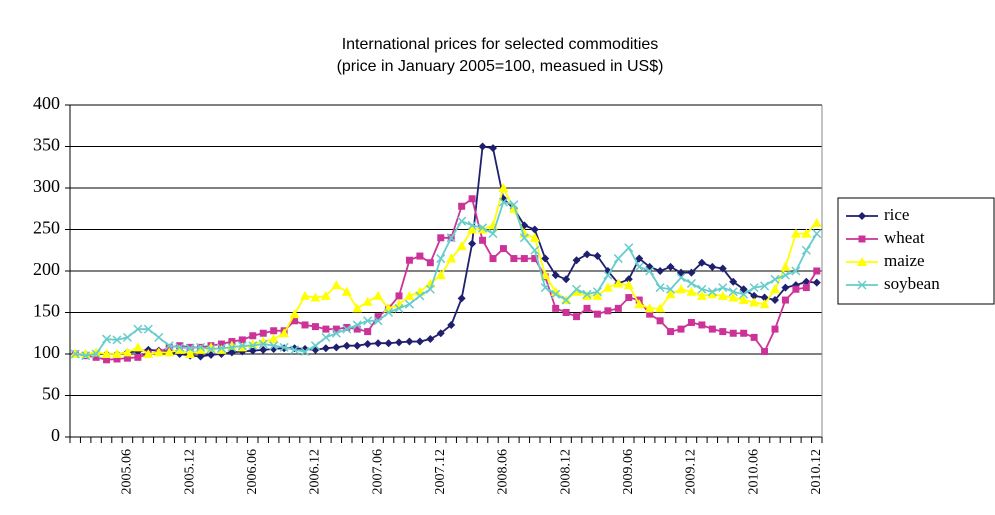  I want to click on x-tick-label: 2009.12, so click(691, 472).